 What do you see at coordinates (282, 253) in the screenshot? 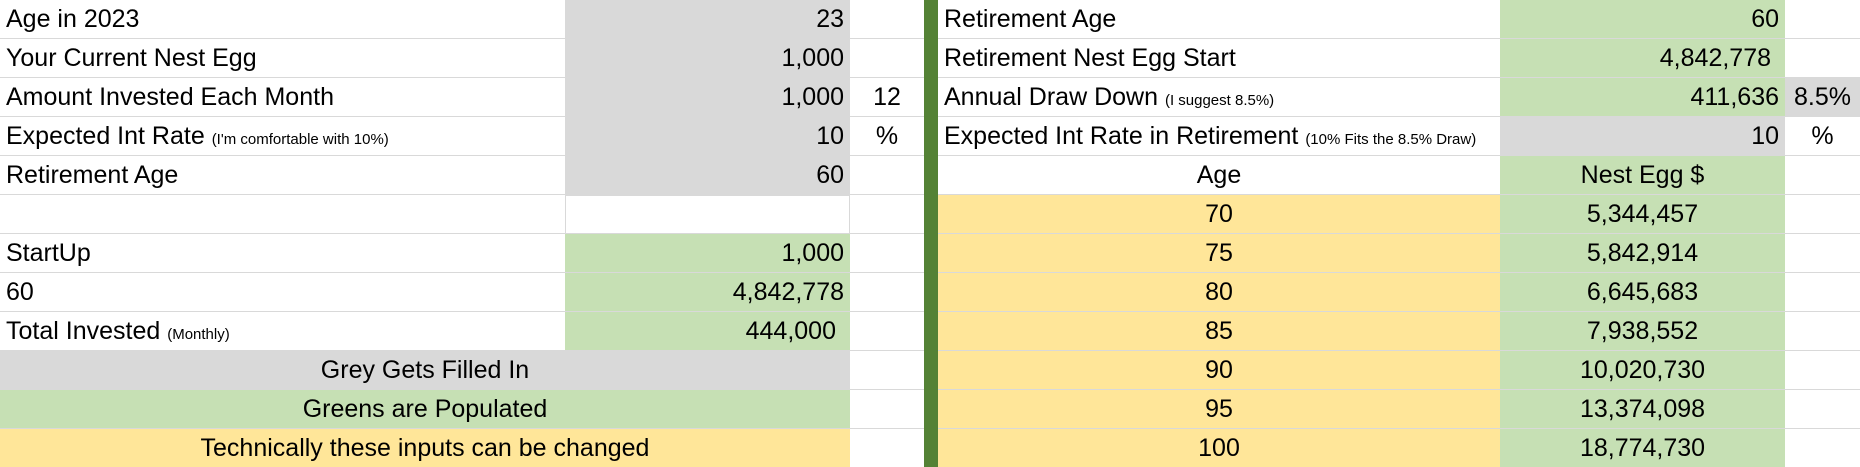
I see `startup-label: StartUp` at bounding box center [282, 253].